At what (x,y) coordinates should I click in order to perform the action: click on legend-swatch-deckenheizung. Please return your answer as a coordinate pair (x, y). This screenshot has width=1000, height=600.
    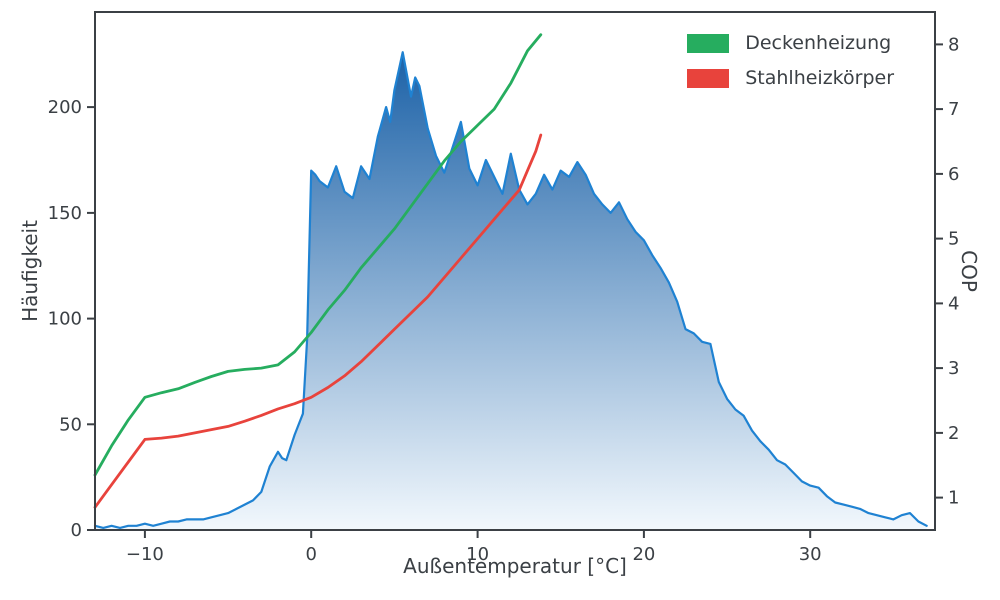
    Looking at the image, I should click on (708, 43).